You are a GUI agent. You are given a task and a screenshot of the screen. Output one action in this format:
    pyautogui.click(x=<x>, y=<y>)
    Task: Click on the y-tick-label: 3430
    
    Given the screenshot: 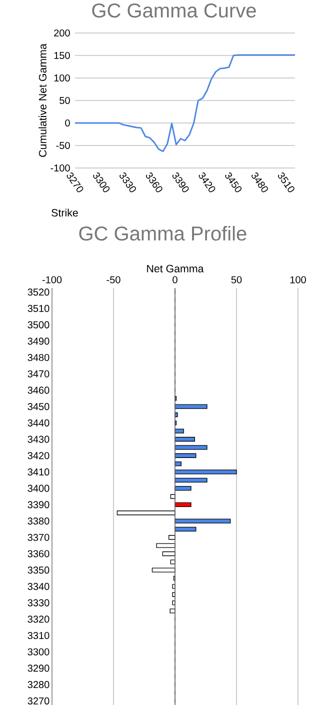 What is the action you would take?
    pyautogui.click(x=39, y=439)
    